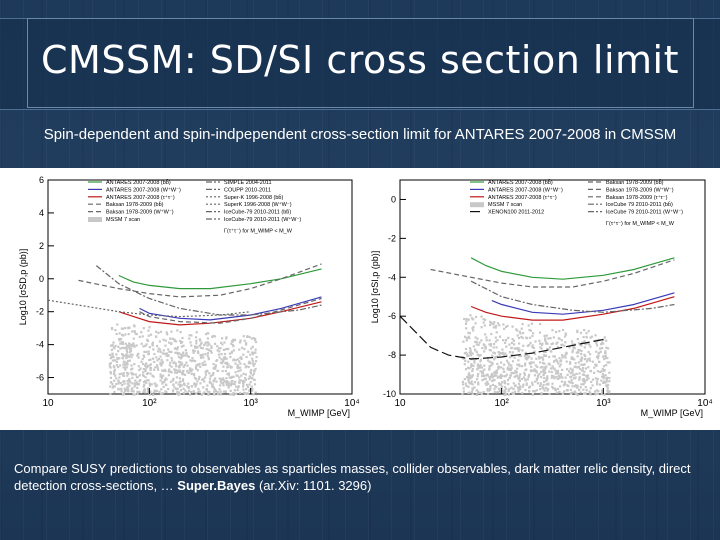  What do you see at coordinates (258, 204) in the screenshot?
I see `legend-entry: SuperK 1996-2008 (W⁺W⁻)` at bounding box center [258, 204].